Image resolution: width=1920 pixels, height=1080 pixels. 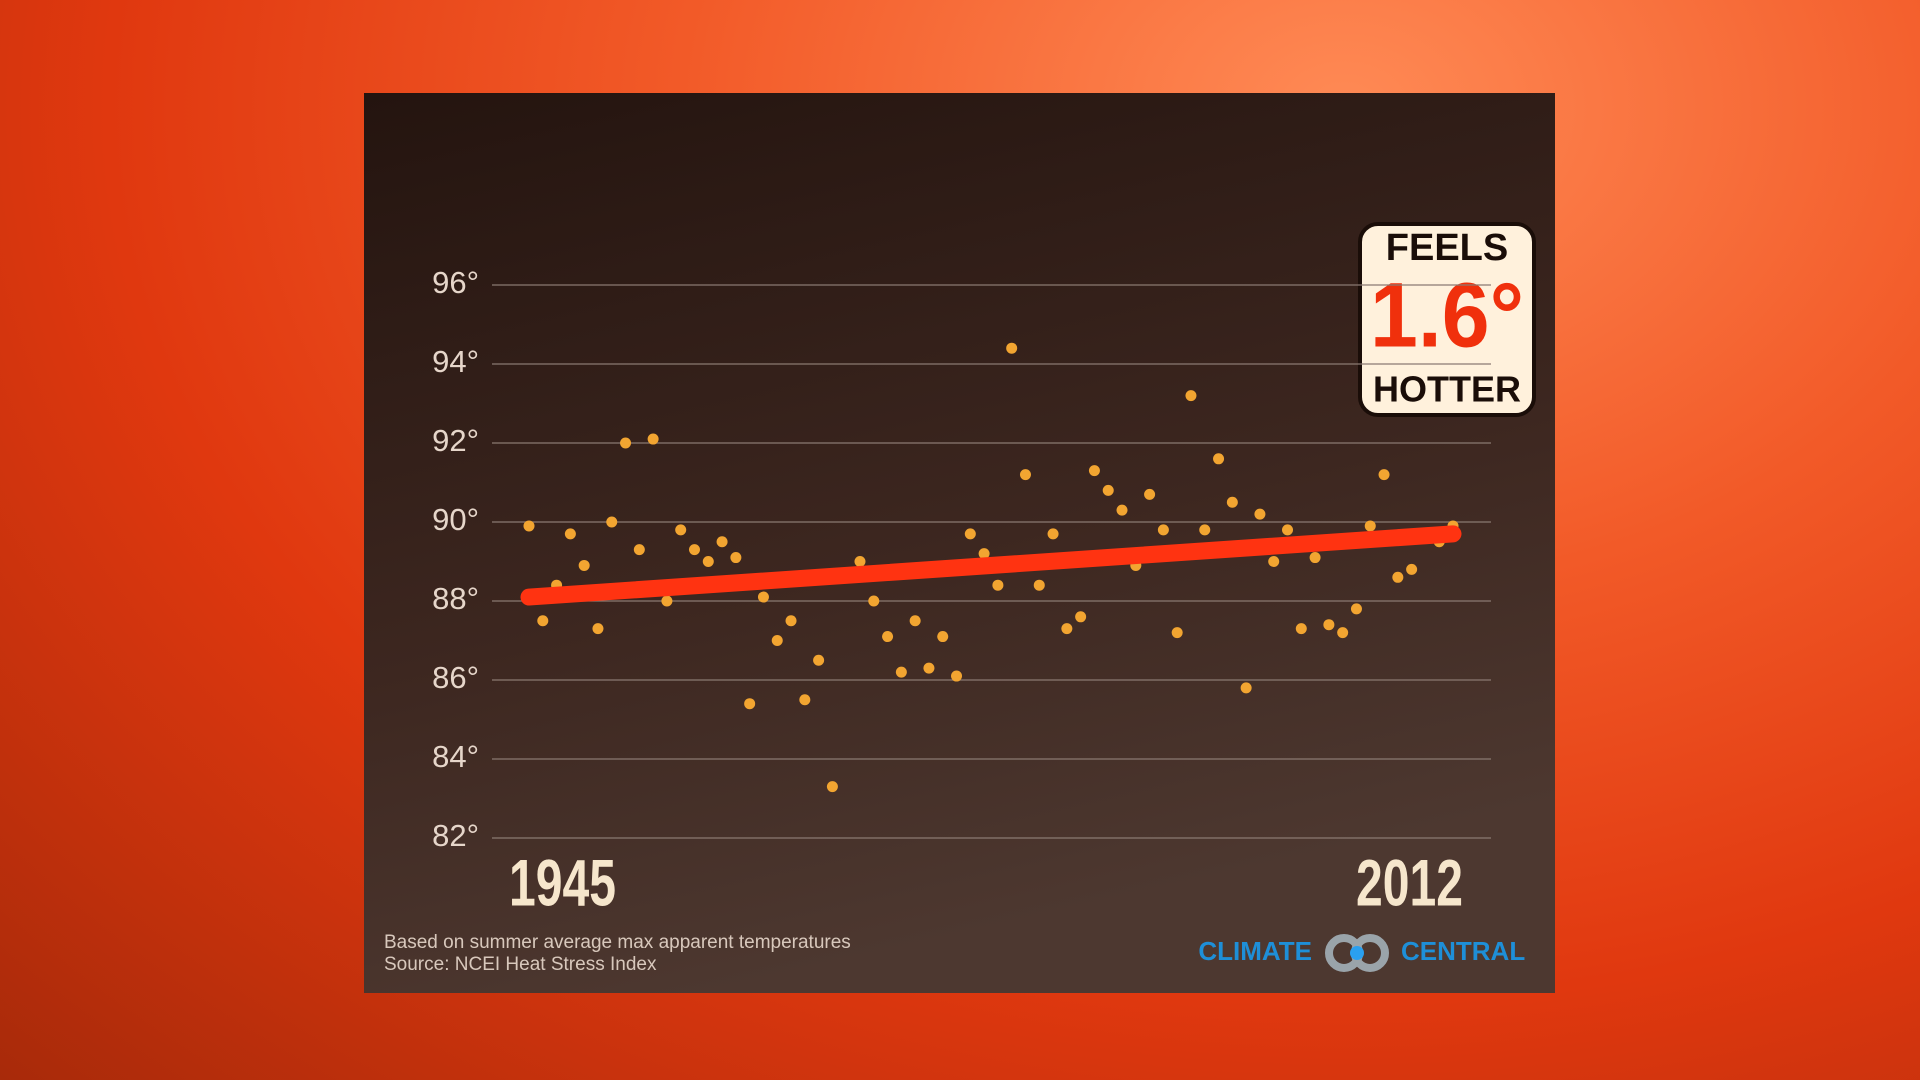 I want to click on logo-dot, so click(x=1357, y=953).